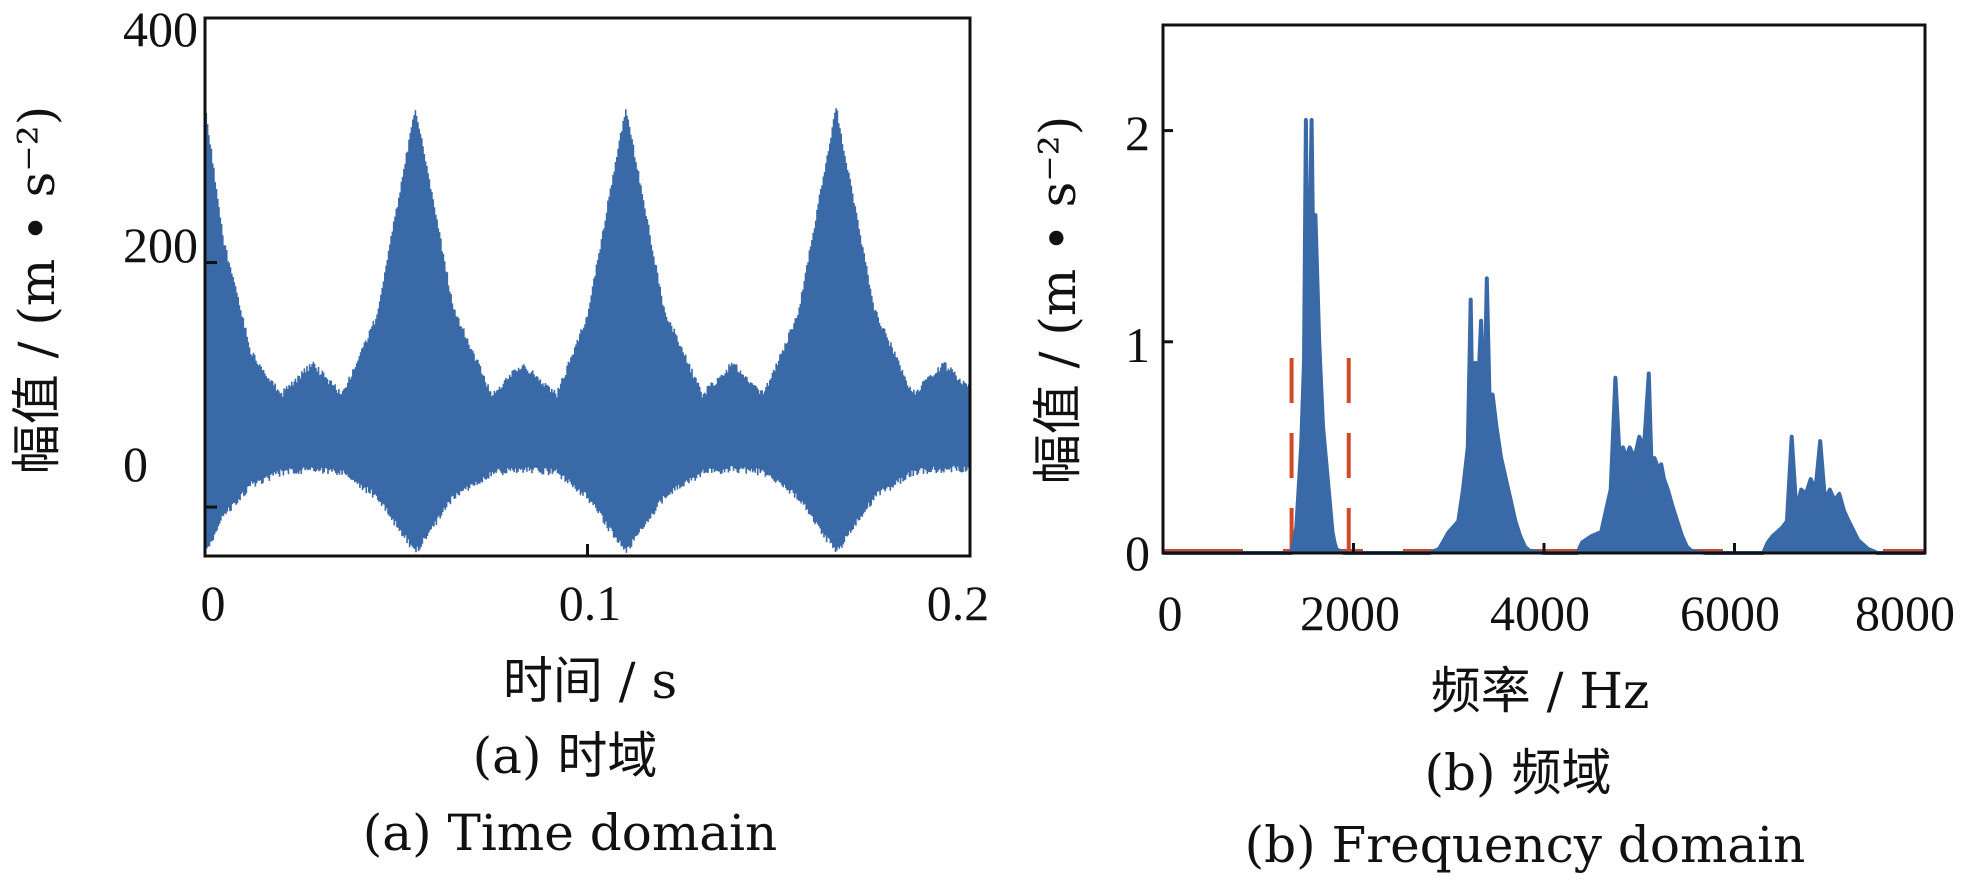 This screenshot has width=1969, height=880. Describe the element at coordinates (1350, 613) in the screenshot. I see `freq-x-tick-2000: 2000` at that location.